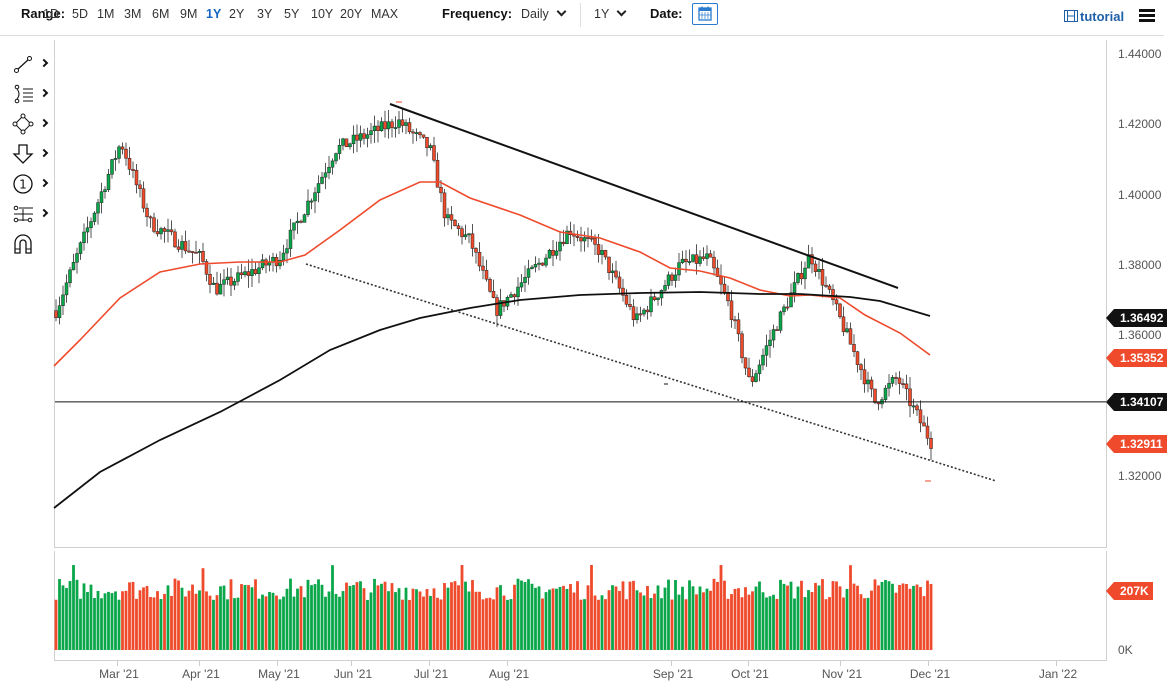 This screenshot has width=1174, height=695. I want to click on range-button-5d: 5D, so click(80, 14).